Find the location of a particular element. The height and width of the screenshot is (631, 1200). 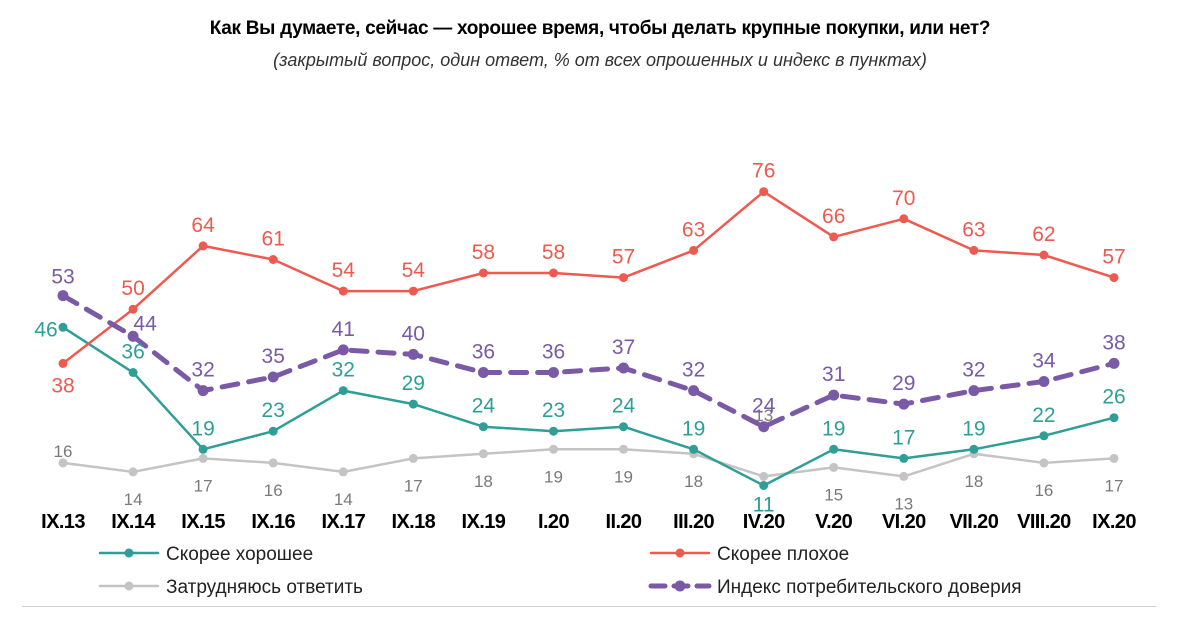

data-label-hard-8: 19 is located at coordinates (623, 476).